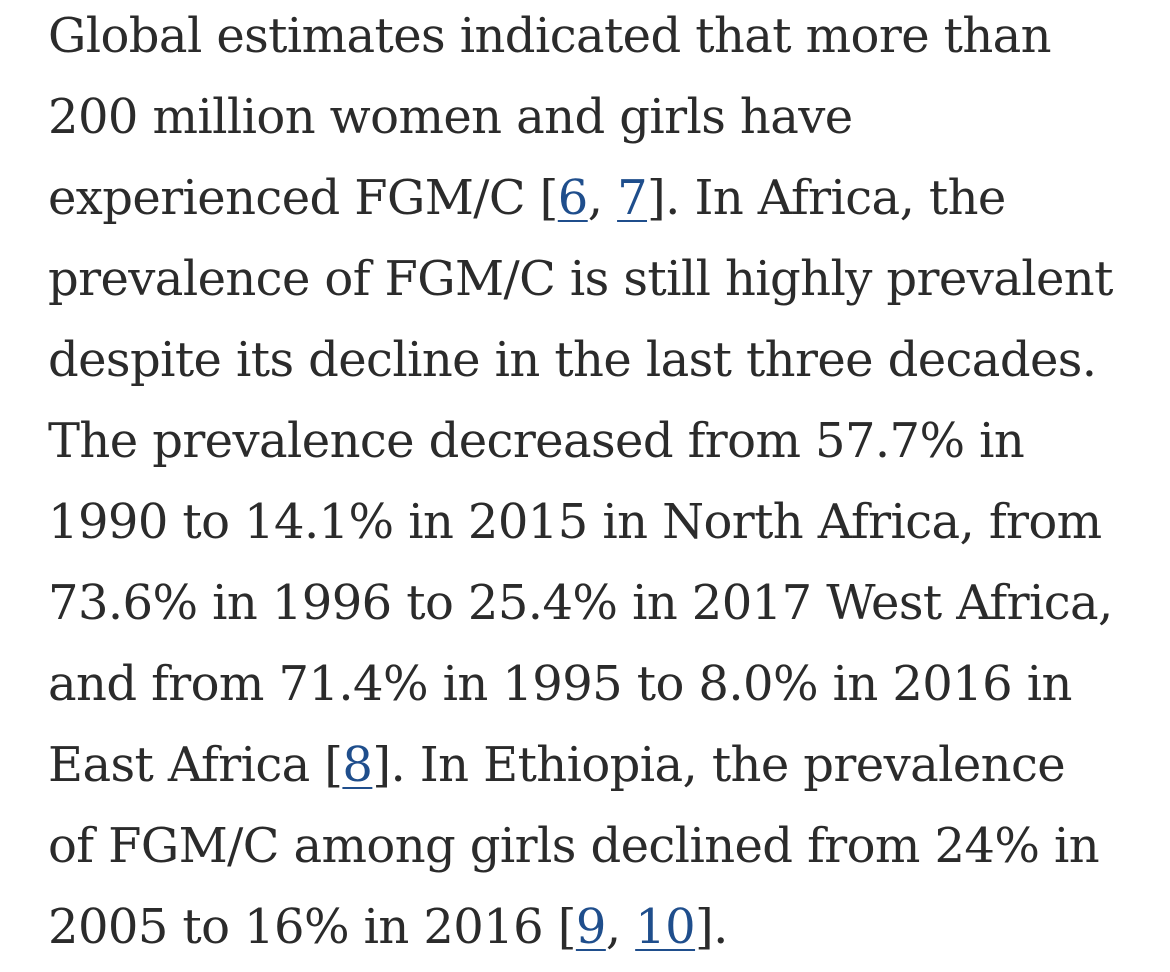 This screenshot has height=972, width=1170. I want to click on text-segment: 200 million women and girls have, so click(450, 117).